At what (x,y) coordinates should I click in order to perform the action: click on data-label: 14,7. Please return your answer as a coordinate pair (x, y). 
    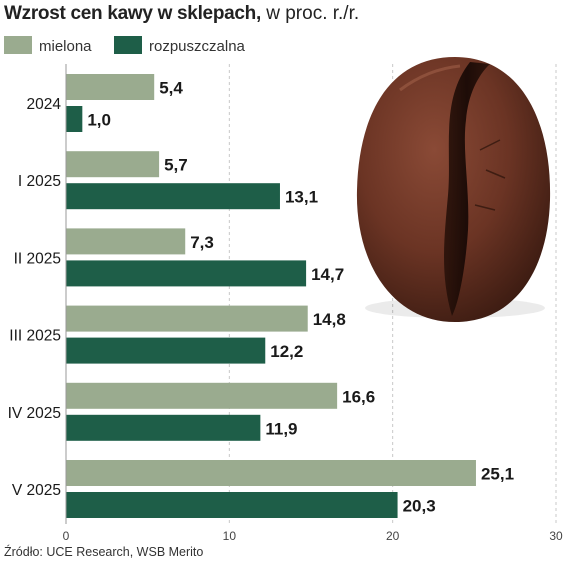
    Looking at the image, I should click on (327, 274).